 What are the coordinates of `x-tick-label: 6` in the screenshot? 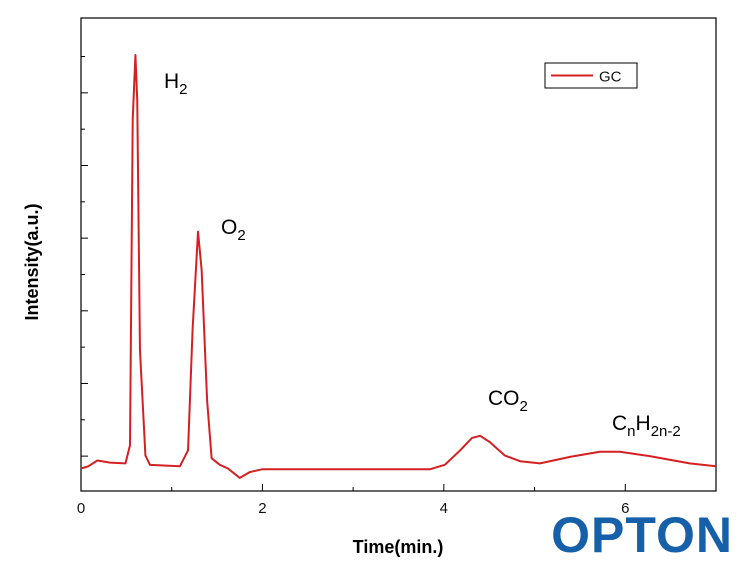 It's located at (625, 508).